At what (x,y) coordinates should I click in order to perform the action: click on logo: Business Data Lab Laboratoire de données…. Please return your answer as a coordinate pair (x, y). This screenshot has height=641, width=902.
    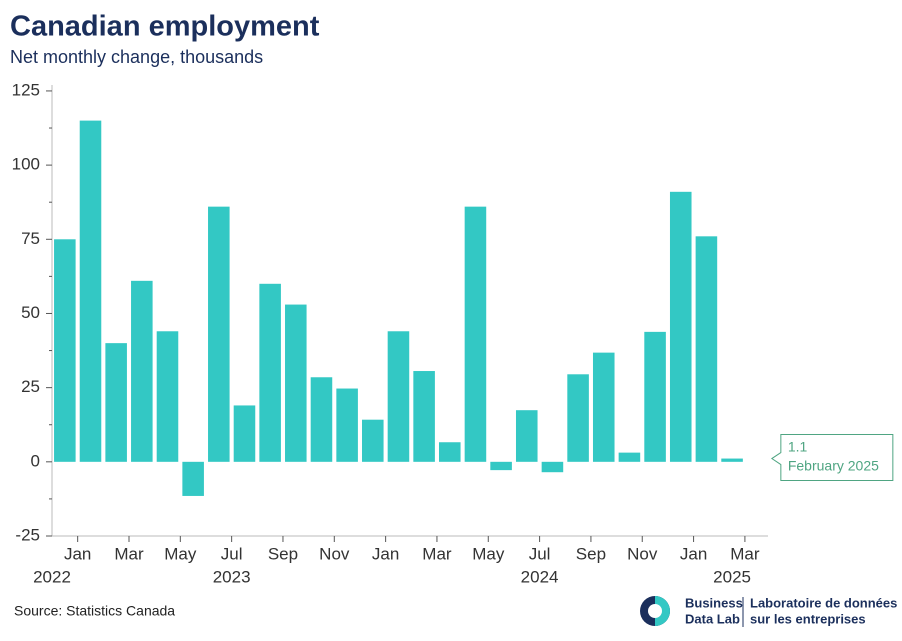
    Looking at the image, I should click on (768, 611).